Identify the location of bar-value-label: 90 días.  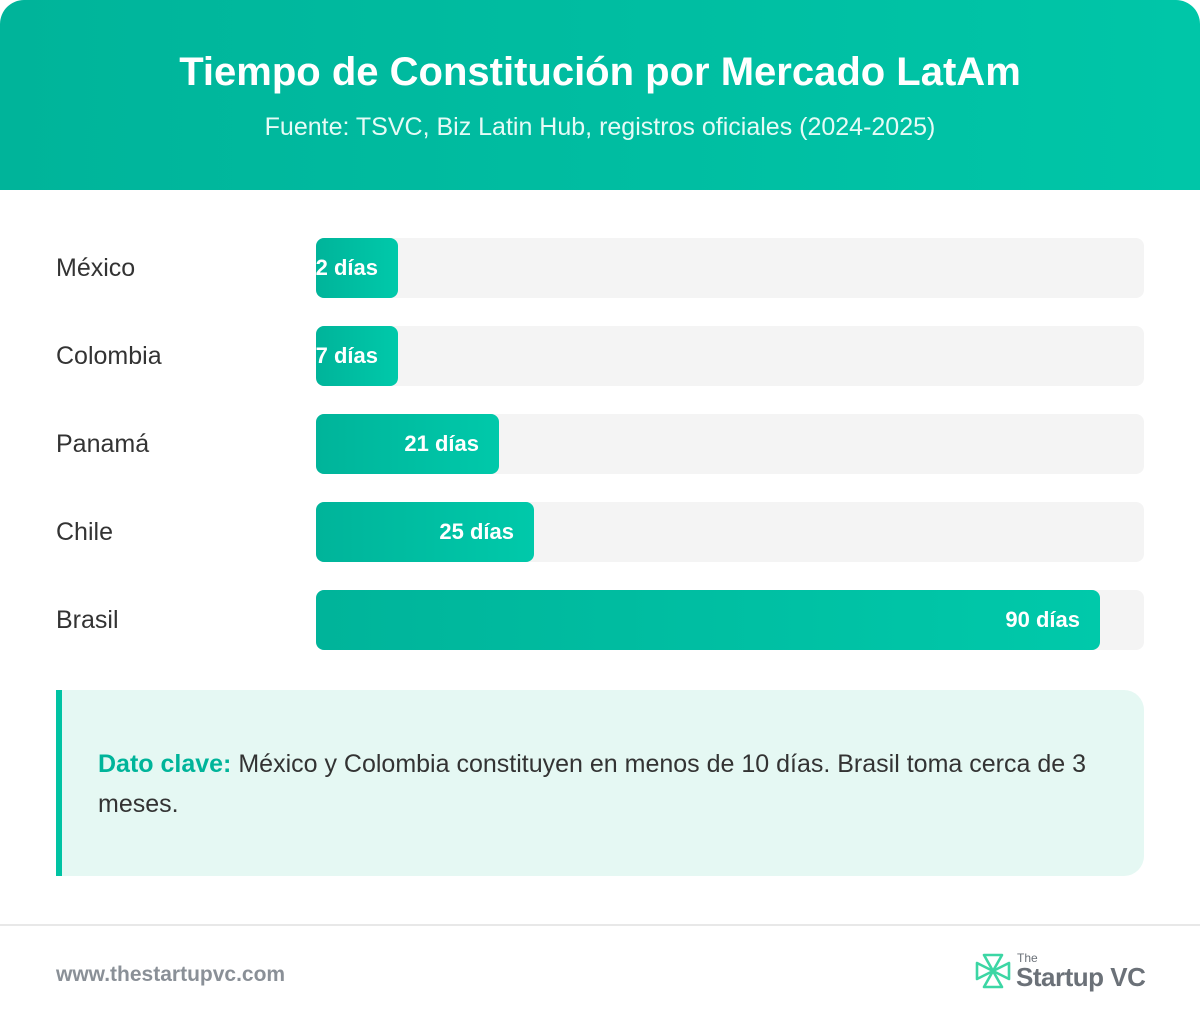
(1042, 619).